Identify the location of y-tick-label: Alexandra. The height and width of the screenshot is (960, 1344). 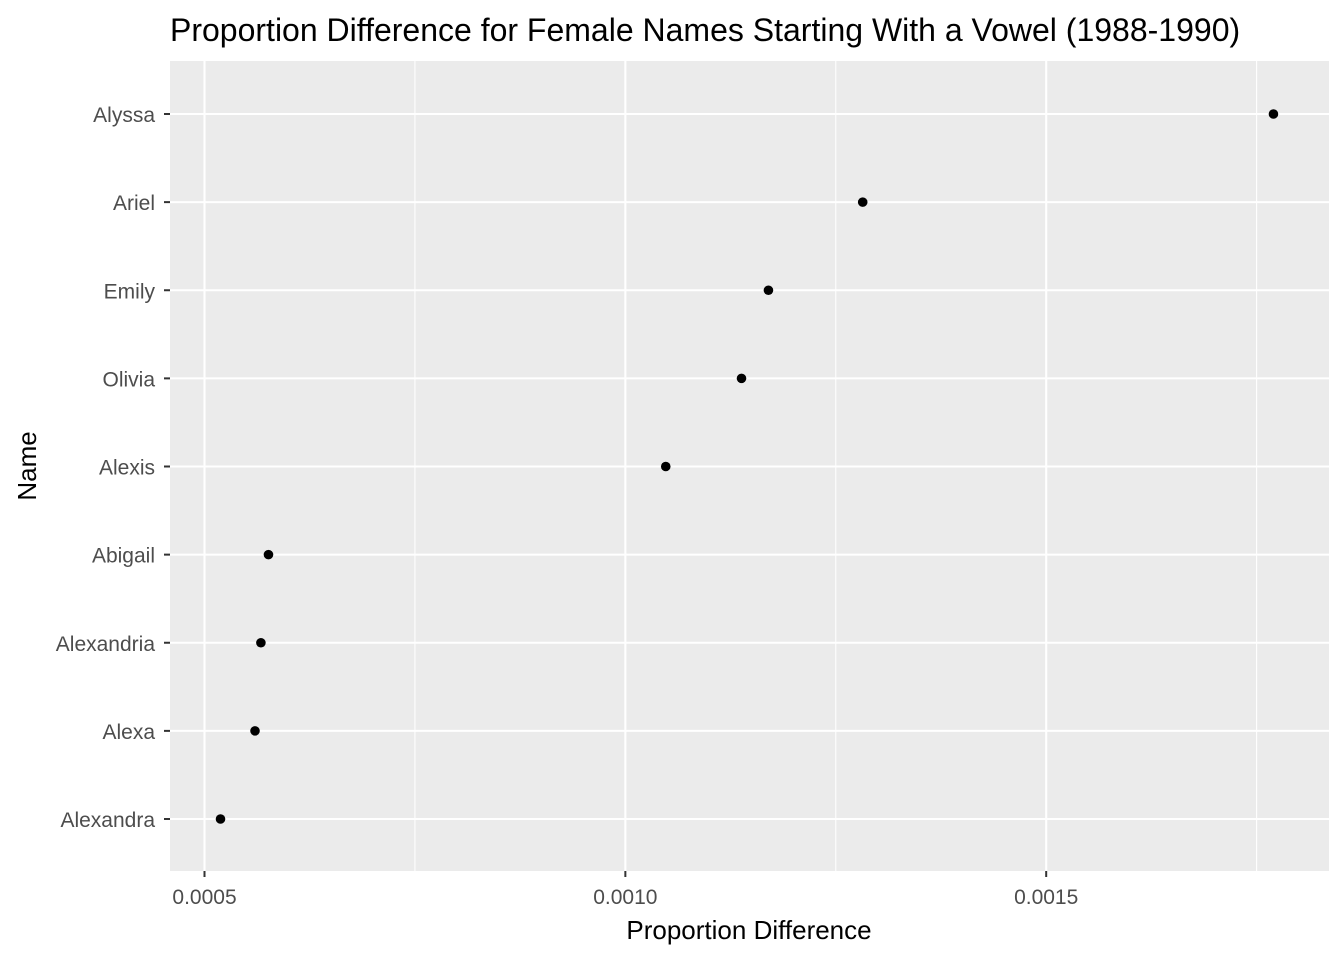
(107, 820).